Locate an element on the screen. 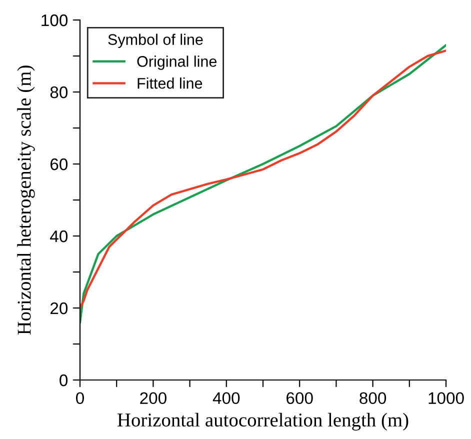 This screenshot has width=471, height=439. y-tick-label: 80 is located at coordinates (59, 92).